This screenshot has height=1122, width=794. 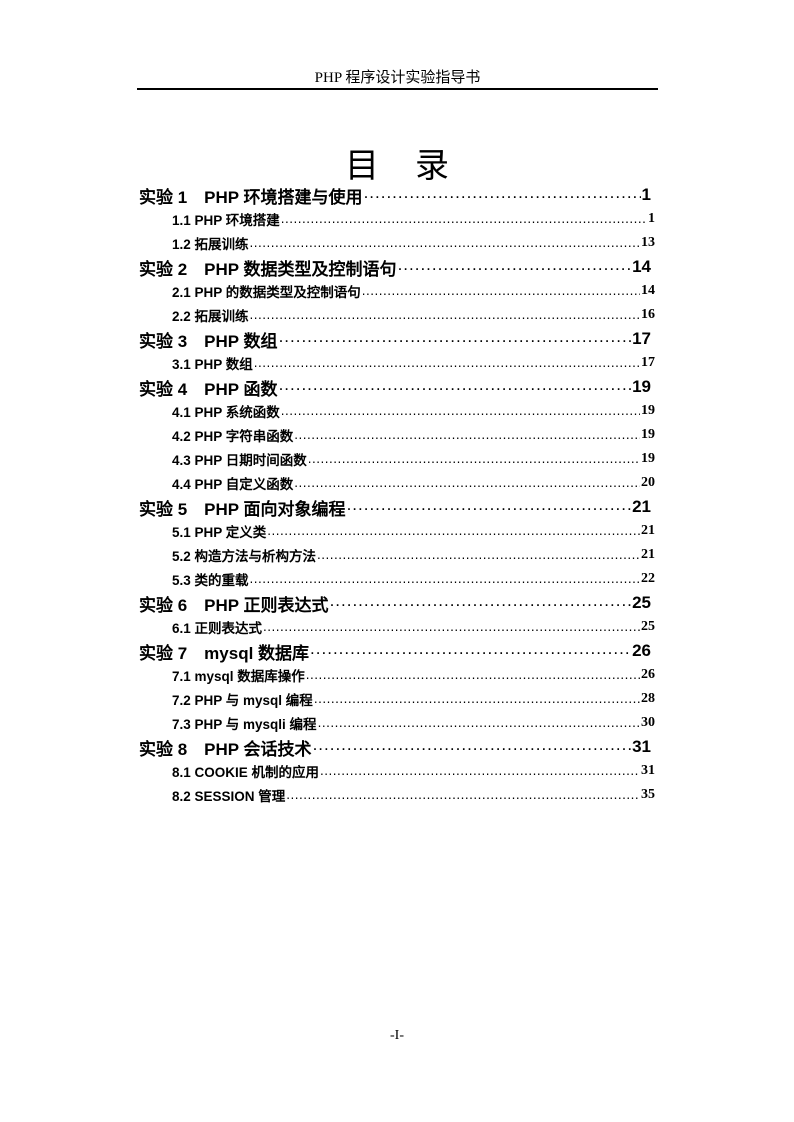 I want to click on toc-entry-label: 实验 7 mysql 数据库, so click(x=224, y=653).